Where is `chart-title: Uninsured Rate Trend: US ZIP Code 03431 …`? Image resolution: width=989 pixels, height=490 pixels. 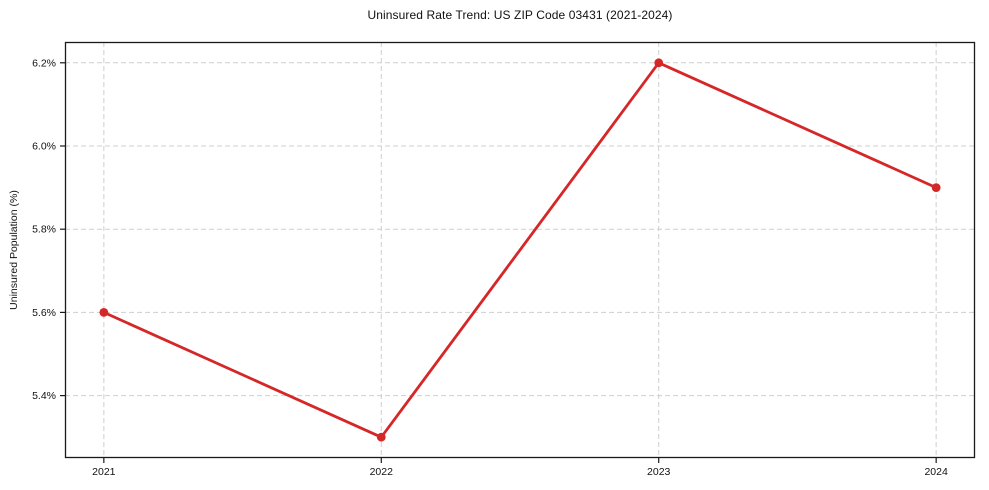
chart-title: Uninsured Rate Trend: US ZIP Code 03431 … is located at coordinates (520, 15).